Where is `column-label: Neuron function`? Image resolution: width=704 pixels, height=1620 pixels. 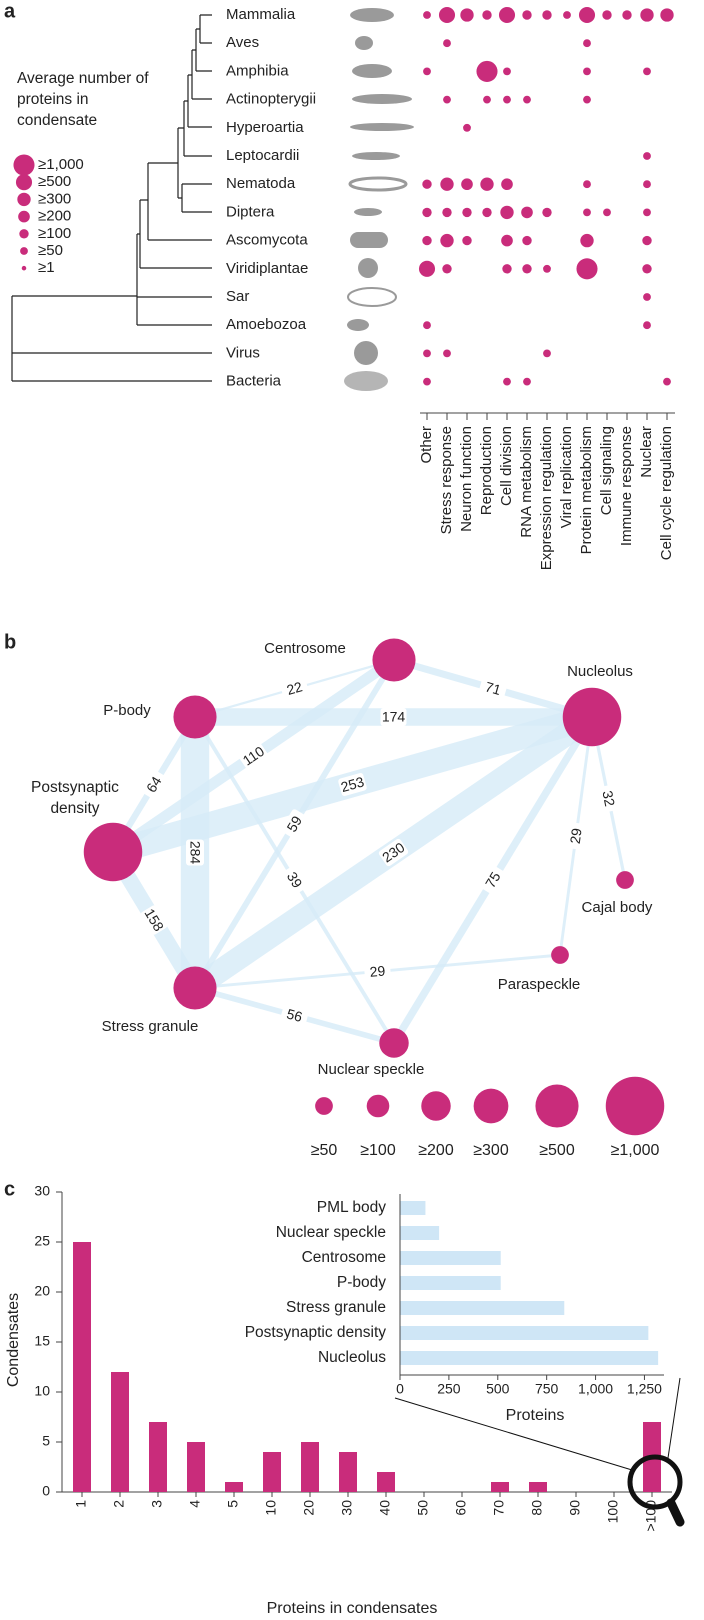 column-label: Neuron function is located at coordinates (466, 479).